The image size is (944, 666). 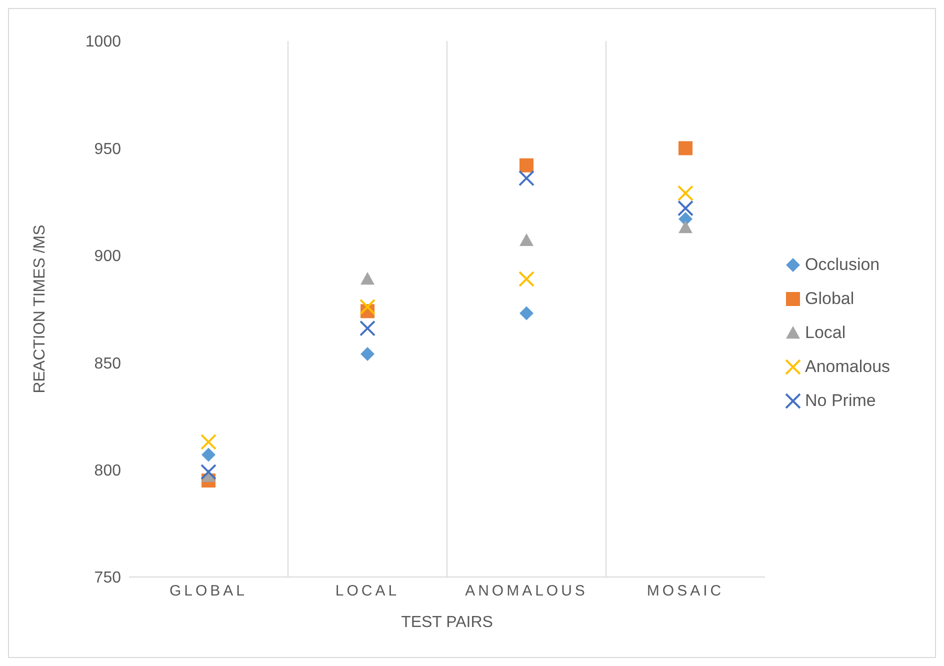 What do you see at coordinates (108, 471) in the screenshot?
I see `y-tick-label: 800` at bounding box center [108, 471].